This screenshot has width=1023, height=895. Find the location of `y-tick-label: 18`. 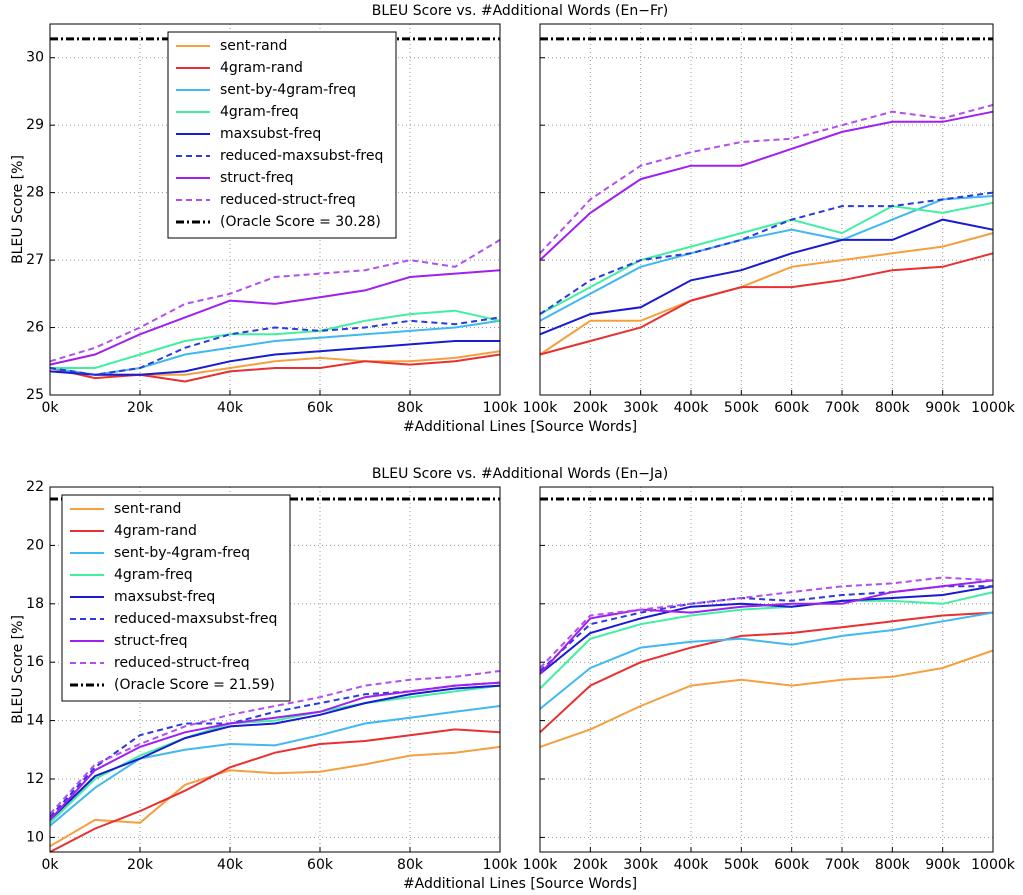

y-tick-label: 18 is located at coordinates (35, 604).